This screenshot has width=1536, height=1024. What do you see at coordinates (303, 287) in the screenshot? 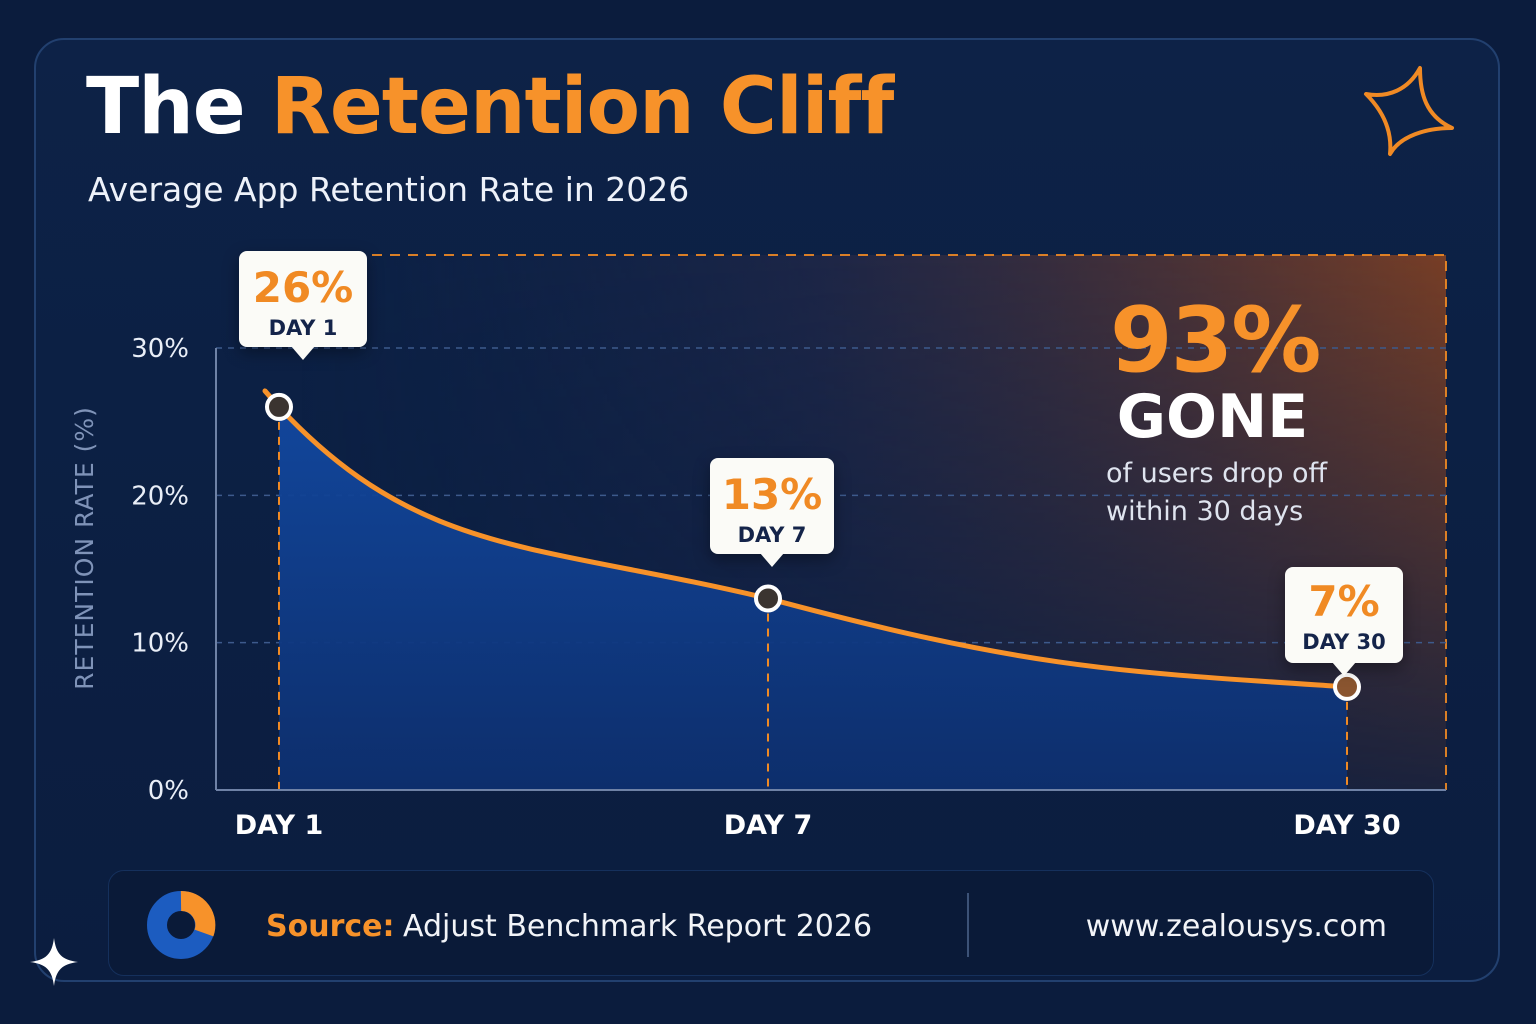
I see `callout-value: 26%` at bounding box center [303, 287].